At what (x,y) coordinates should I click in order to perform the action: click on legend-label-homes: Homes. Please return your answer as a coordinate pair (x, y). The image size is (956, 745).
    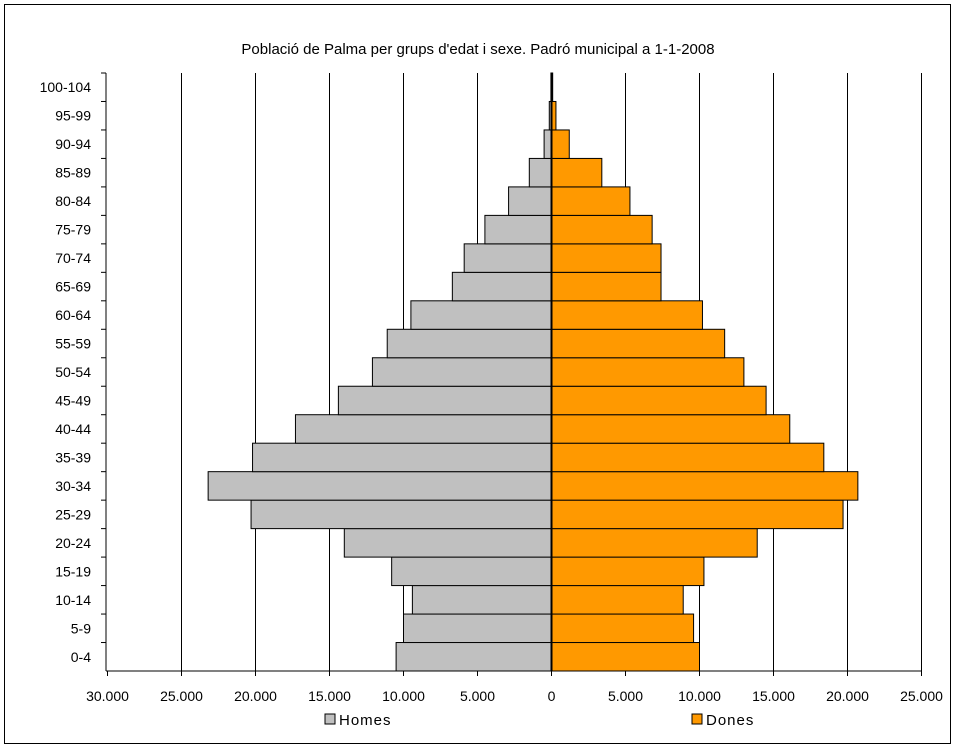
    Looking at the image, I should click on (365, 720).